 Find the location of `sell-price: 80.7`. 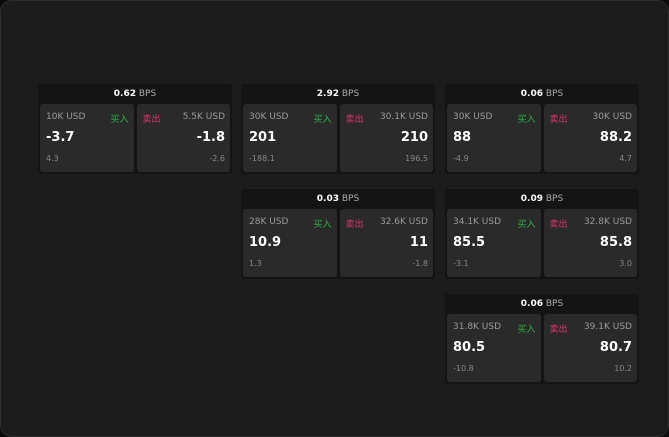

sell-price: 80.7 is located at coordinates (615, 347).